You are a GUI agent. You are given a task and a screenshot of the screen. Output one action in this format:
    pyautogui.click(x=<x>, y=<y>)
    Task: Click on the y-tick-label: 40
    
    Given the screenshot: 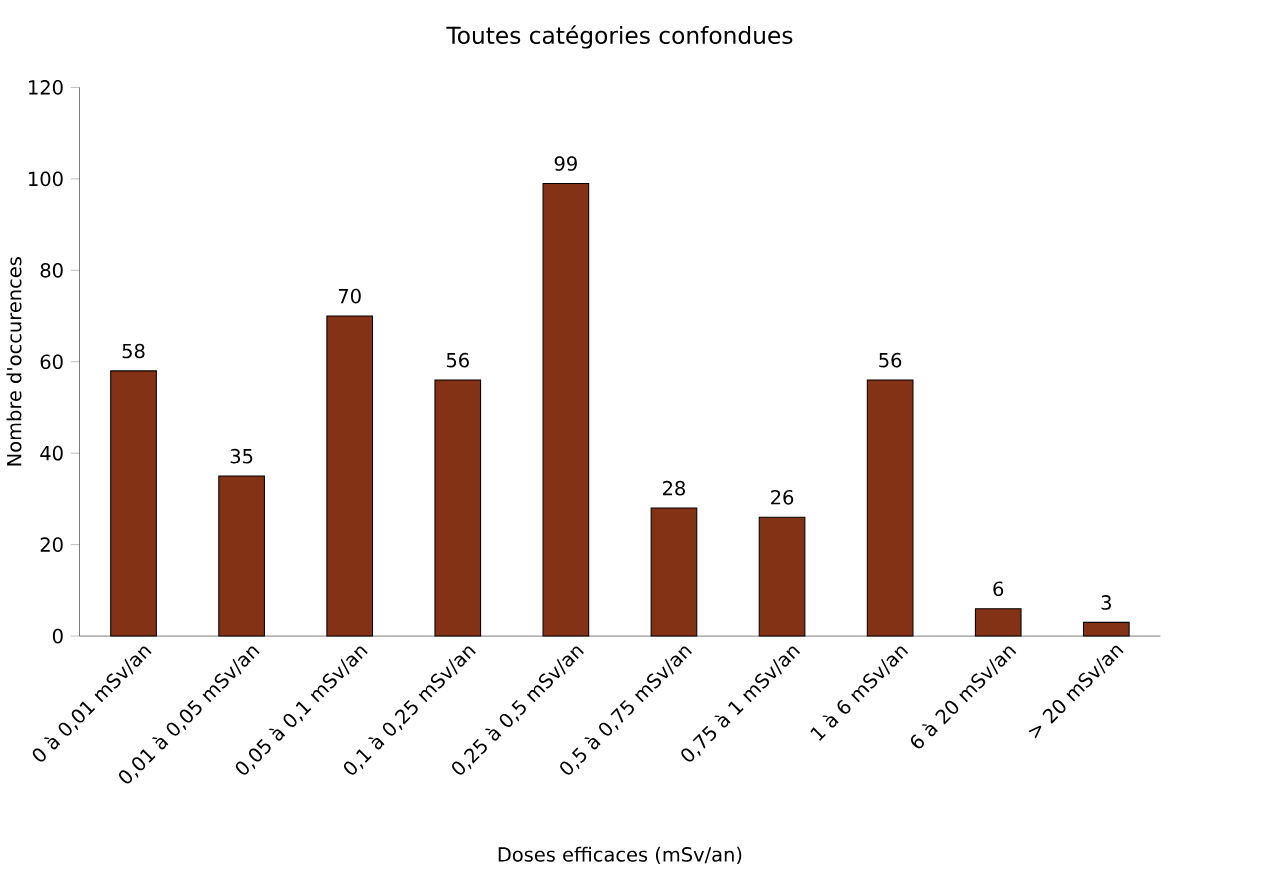 What is the action you would take?
    pyautogui.click(x=51, y=453)
    